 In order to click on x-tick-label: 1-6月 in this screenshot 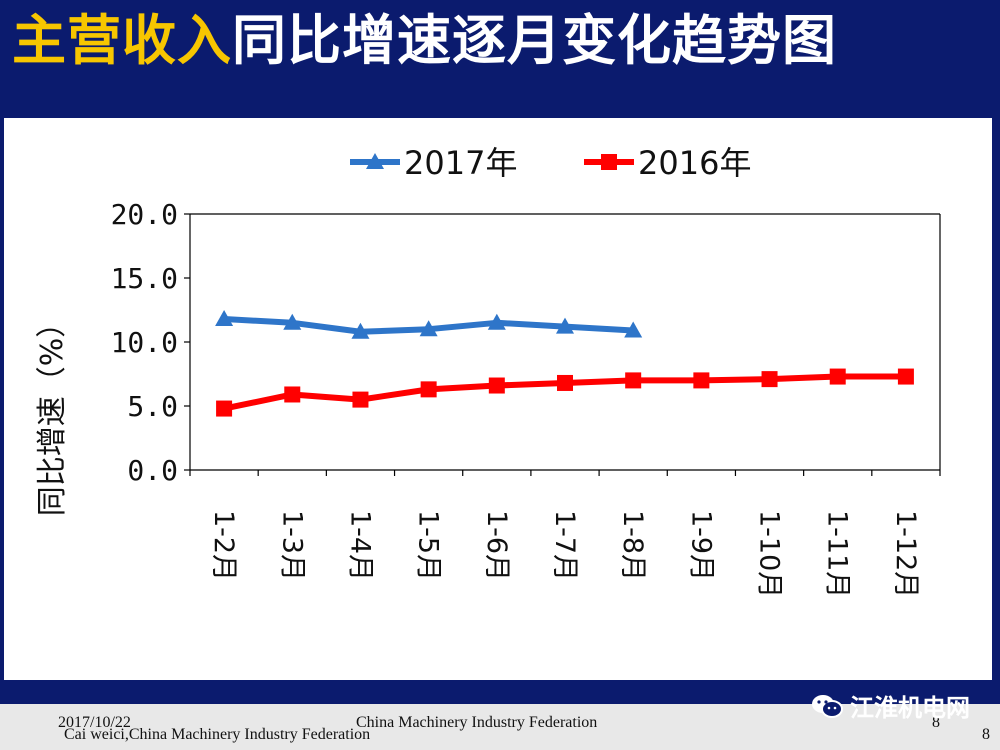, I will do `click(496, 545)`.